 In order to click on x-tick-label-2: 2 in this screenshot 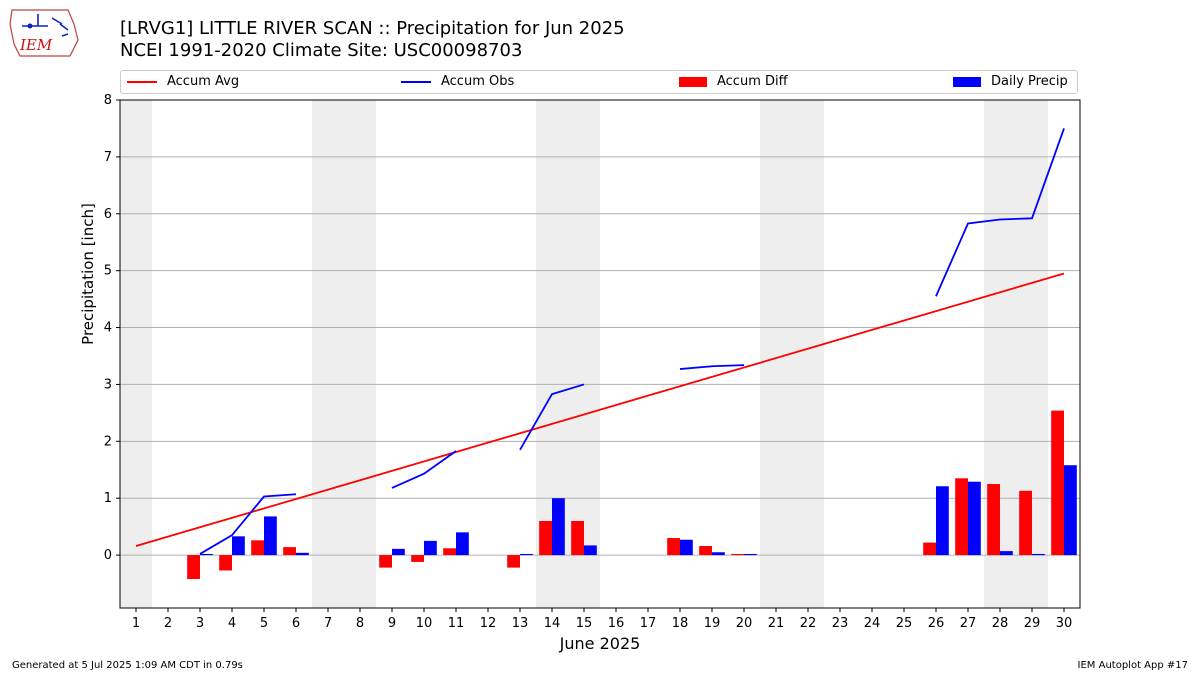, I will do `click(168, 623)`.